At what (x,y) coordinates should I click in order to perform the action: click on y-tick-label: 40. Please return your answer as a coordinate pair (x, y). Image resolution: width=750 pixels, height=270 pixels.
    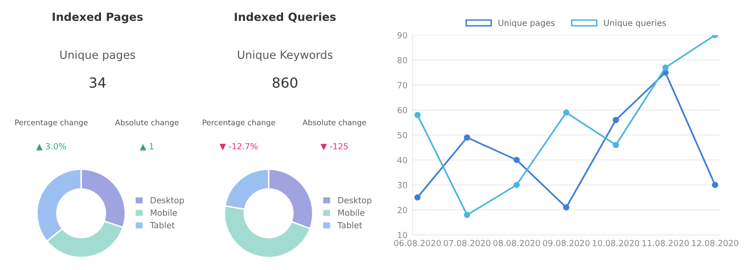
    Looking at the image, I should click on (402, 160).